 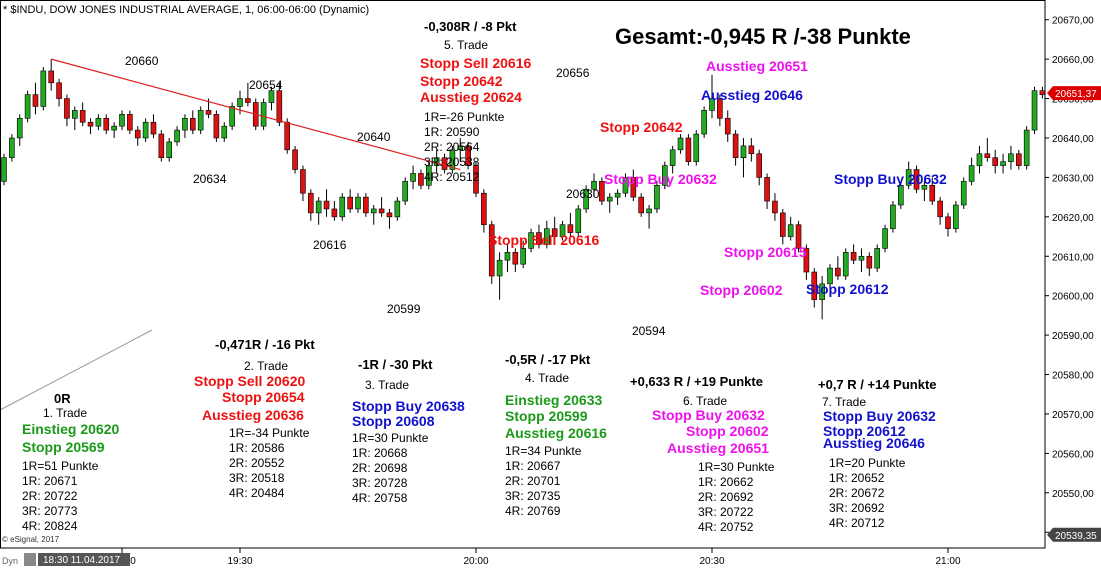 What do you see at coordinates (471, 97) in the screenshot?
I see `trade-order: Ausstieg 20624` at bounding box center [471, 97].